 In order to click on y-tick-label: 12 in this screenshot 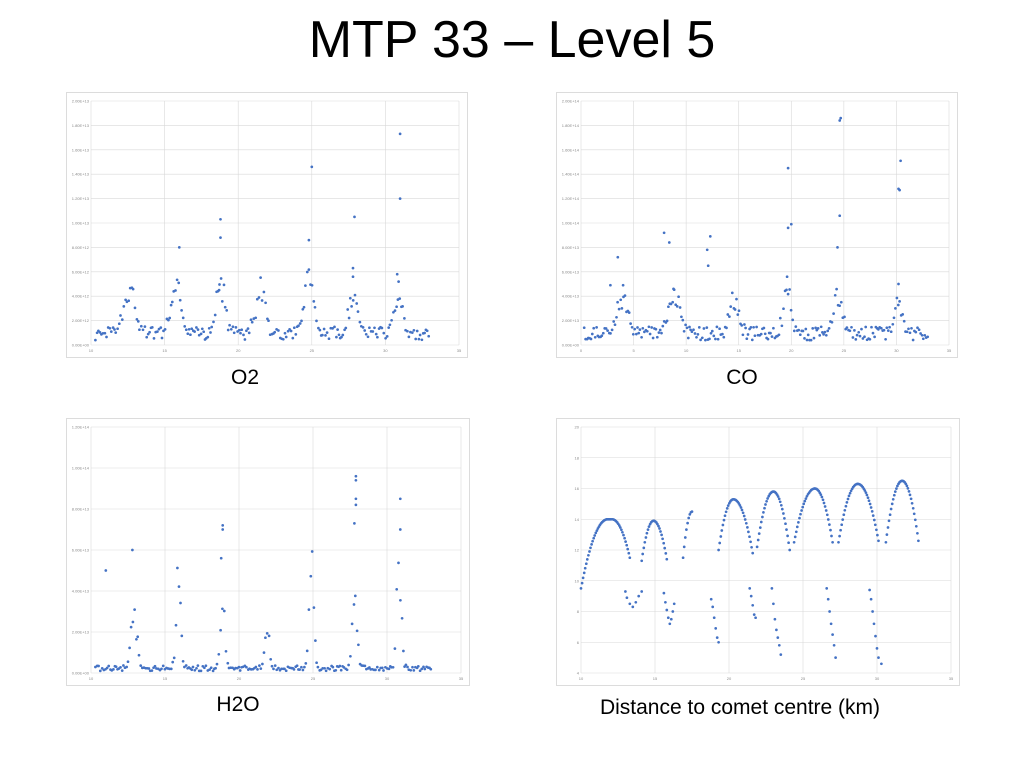, I will do `click(577, 550)`.